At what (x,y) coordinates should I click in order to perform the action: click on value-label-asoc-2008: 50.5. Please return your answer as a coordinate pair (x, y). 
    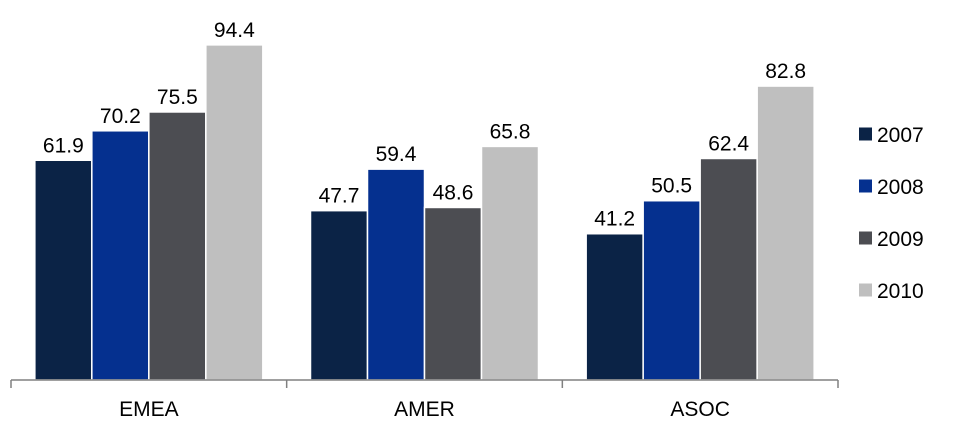
    Looking at the image, I should click on (671, 186).